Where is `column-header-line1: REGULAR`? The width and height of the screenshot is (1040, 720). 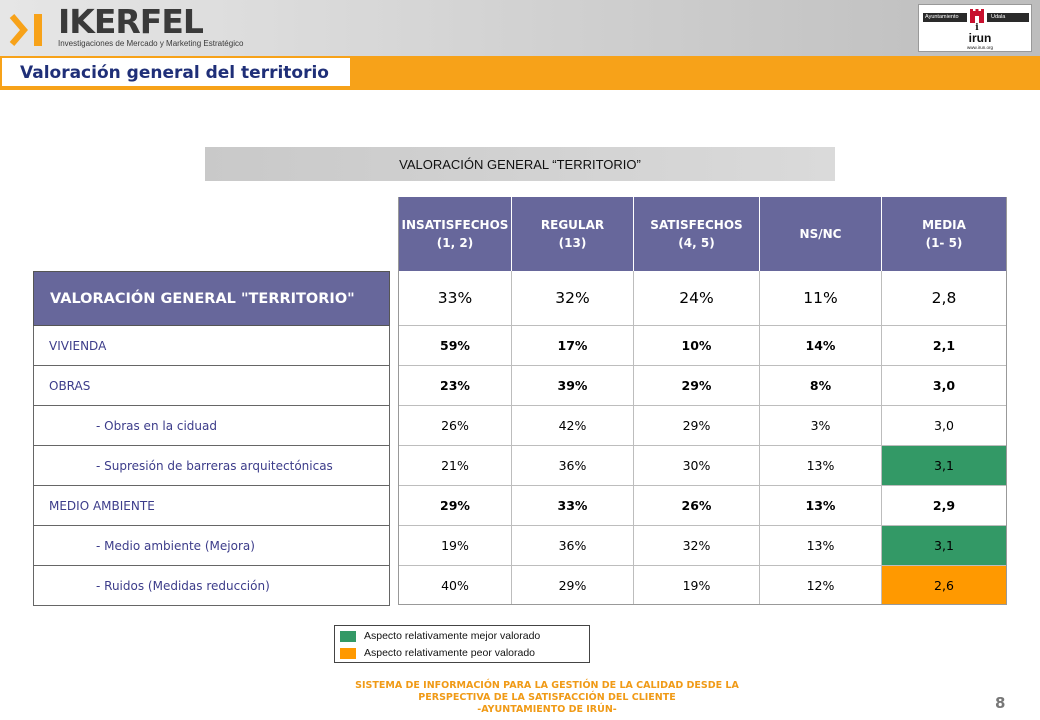 column-header-line1: REGULAR is located at coordinates (572, 225).